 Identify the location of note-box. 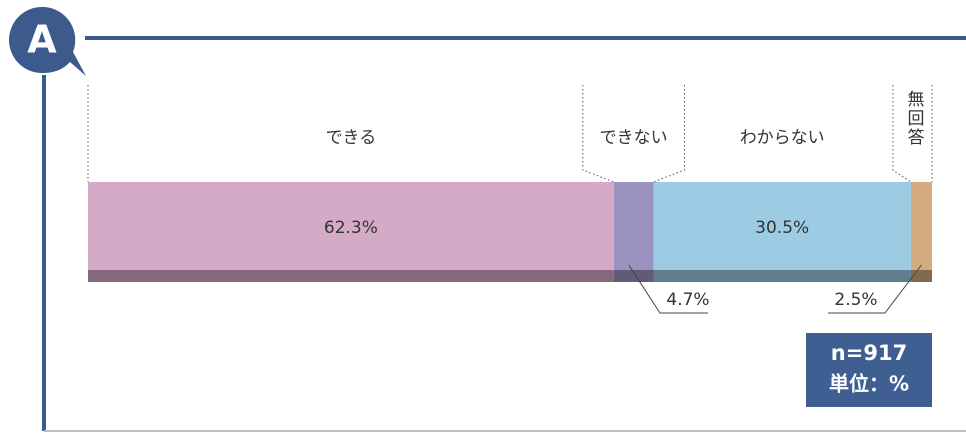
(869, 370).